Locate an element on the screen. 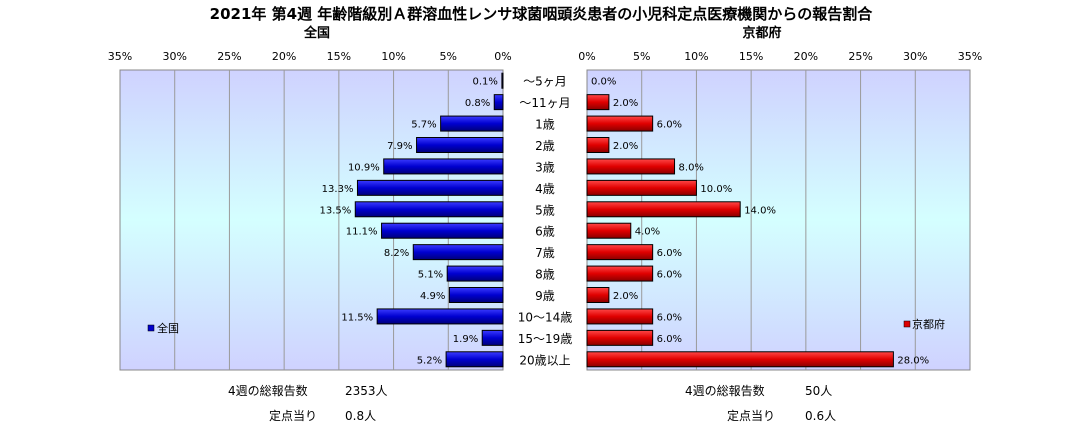 The width and height of the screenshot is (1083, 429). left-data-label: 13.3% is located at coordinates (338, 189).